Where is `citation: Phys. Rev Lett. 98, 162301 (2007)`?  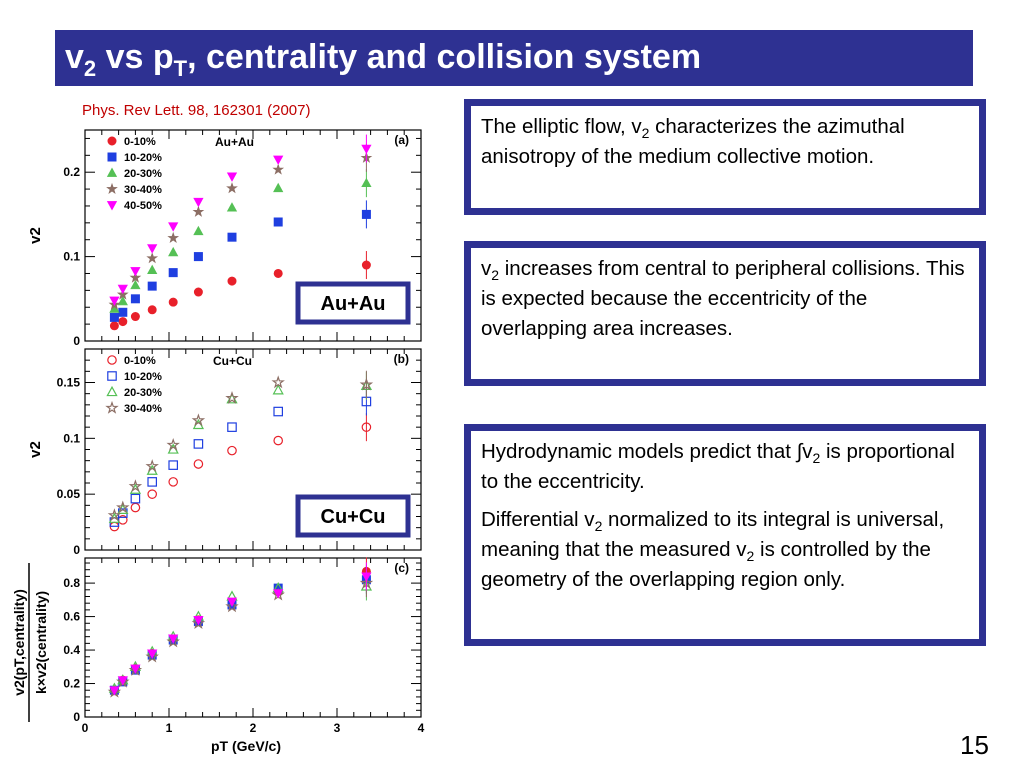 citation: Phys. Rev Lett. 98, 162301 (2007) is located at coordinates (196, 110).